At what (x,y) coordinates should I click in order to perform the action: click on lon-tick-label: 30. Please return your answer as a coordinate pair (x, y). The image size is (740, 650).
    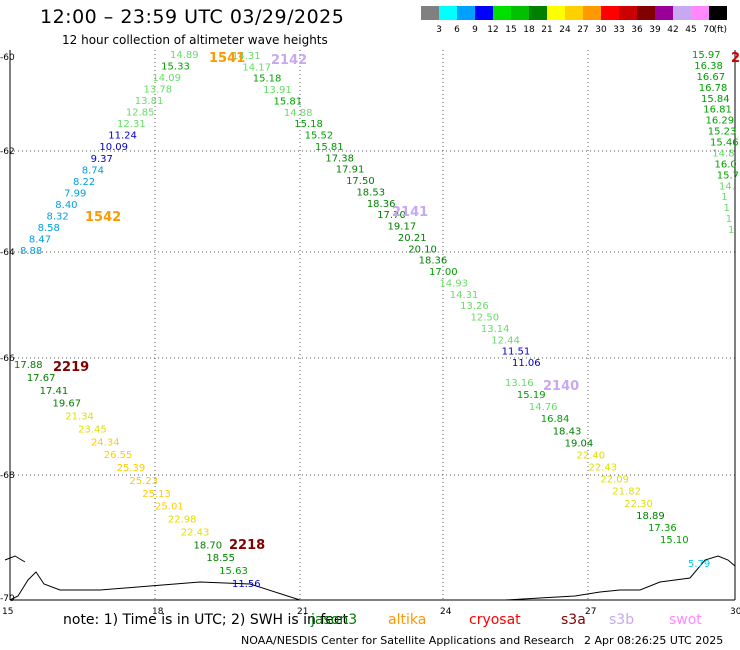
    Looking at the image, I should click on (735, 612).